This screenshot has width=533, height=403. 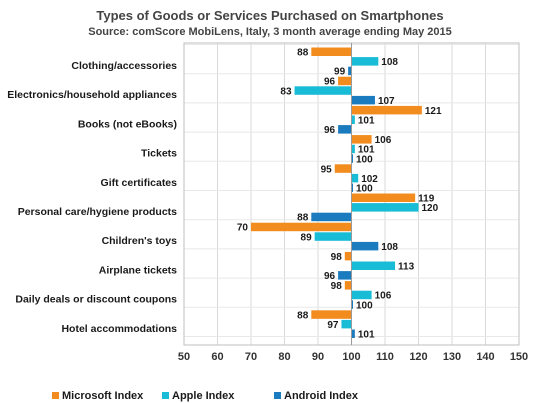 I want to click on x-tick-label: 90, so click(x=318, y=357).